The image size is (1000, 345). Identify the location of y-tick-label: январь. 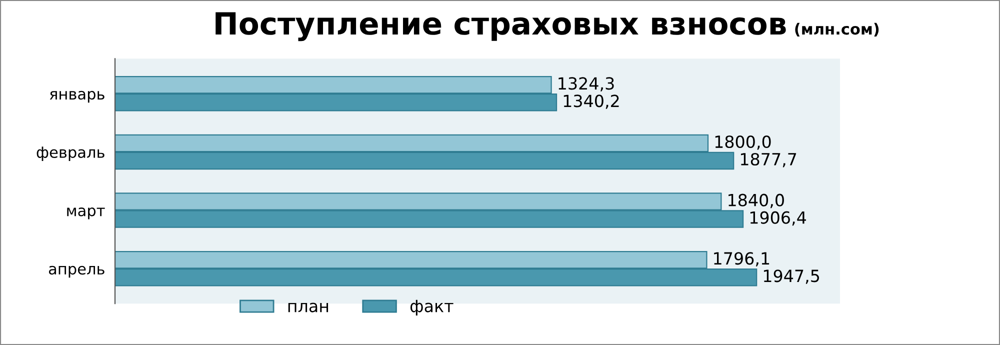
(77, 96).